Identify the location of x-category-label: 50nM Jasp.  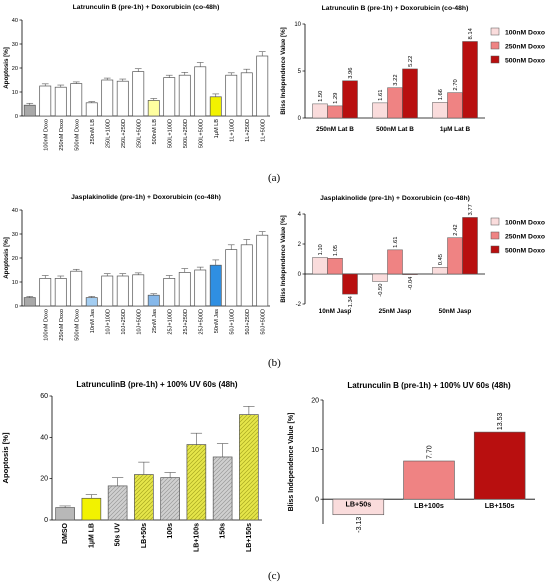
(455, 311).